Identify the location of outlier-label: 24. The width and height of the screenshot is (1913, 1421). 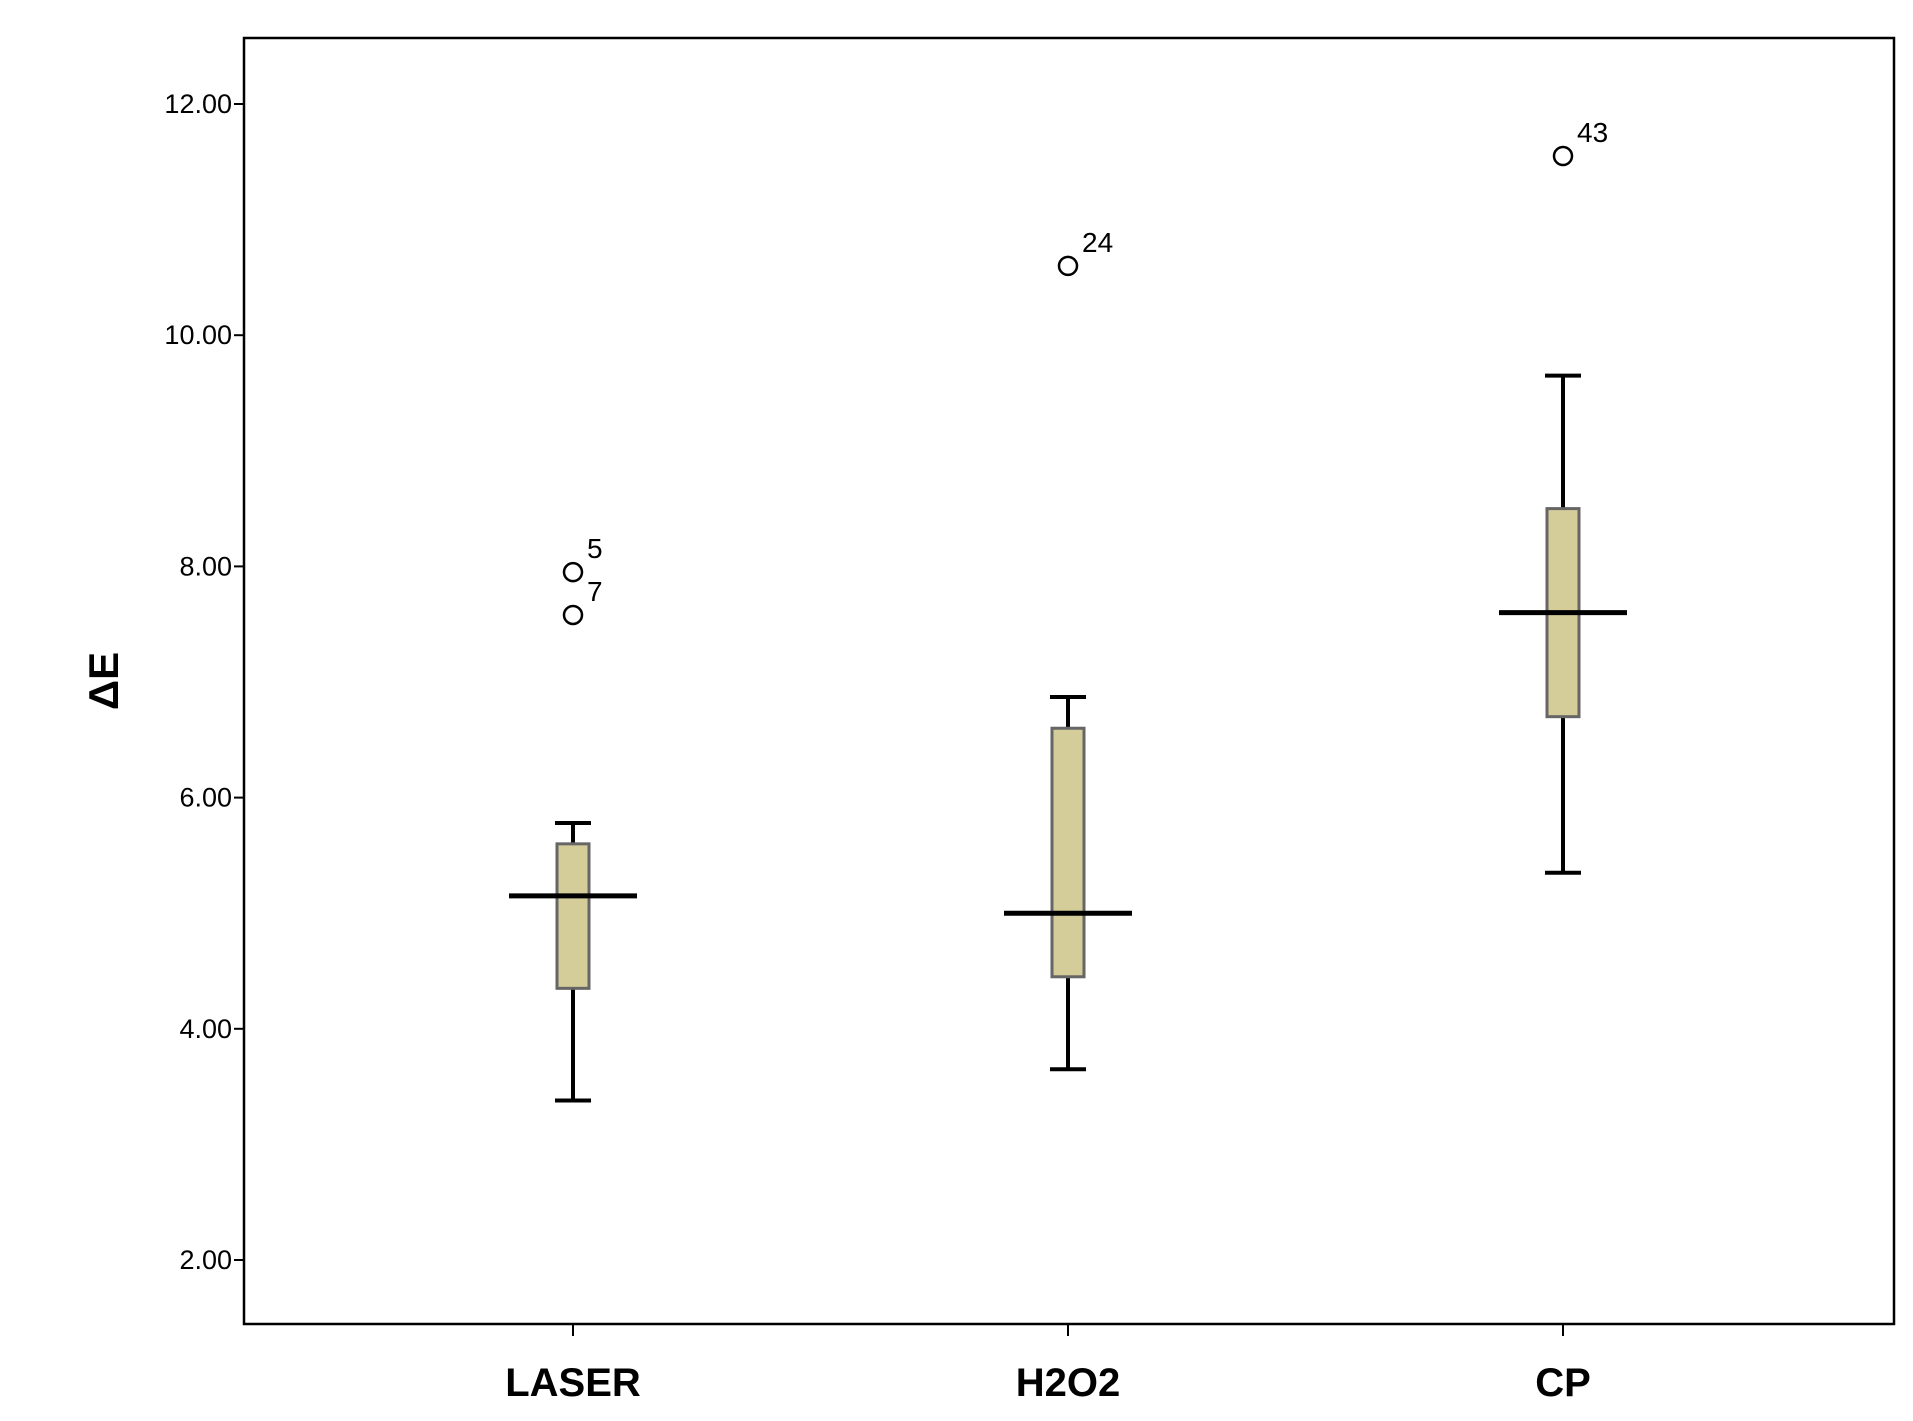
(1097, 242).